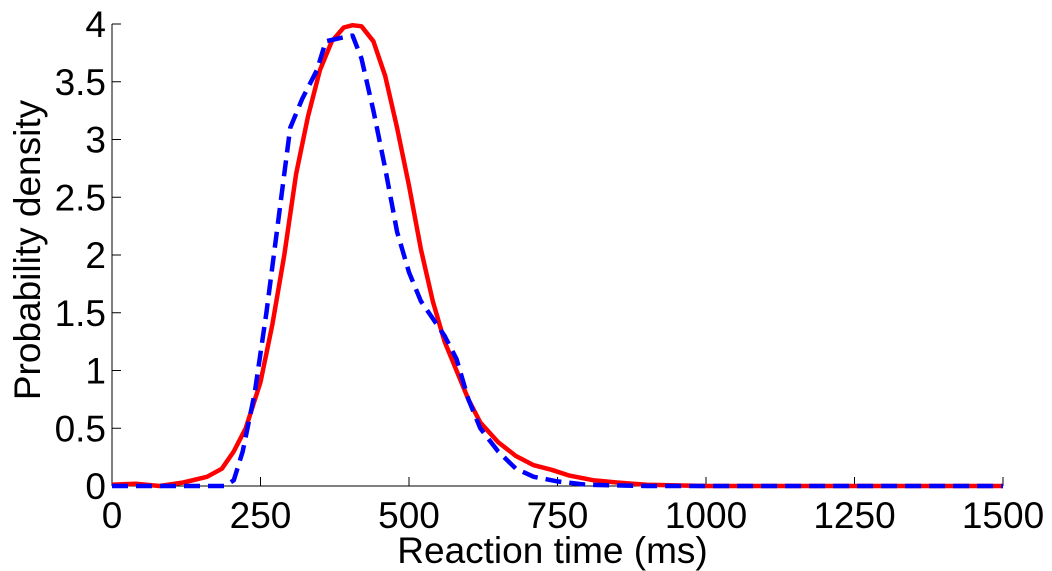 The image size is (1052, 571). Describe the element at coordinates (27, 249) in the screenshot. I see `y-axis-label: Probability density` at that location.